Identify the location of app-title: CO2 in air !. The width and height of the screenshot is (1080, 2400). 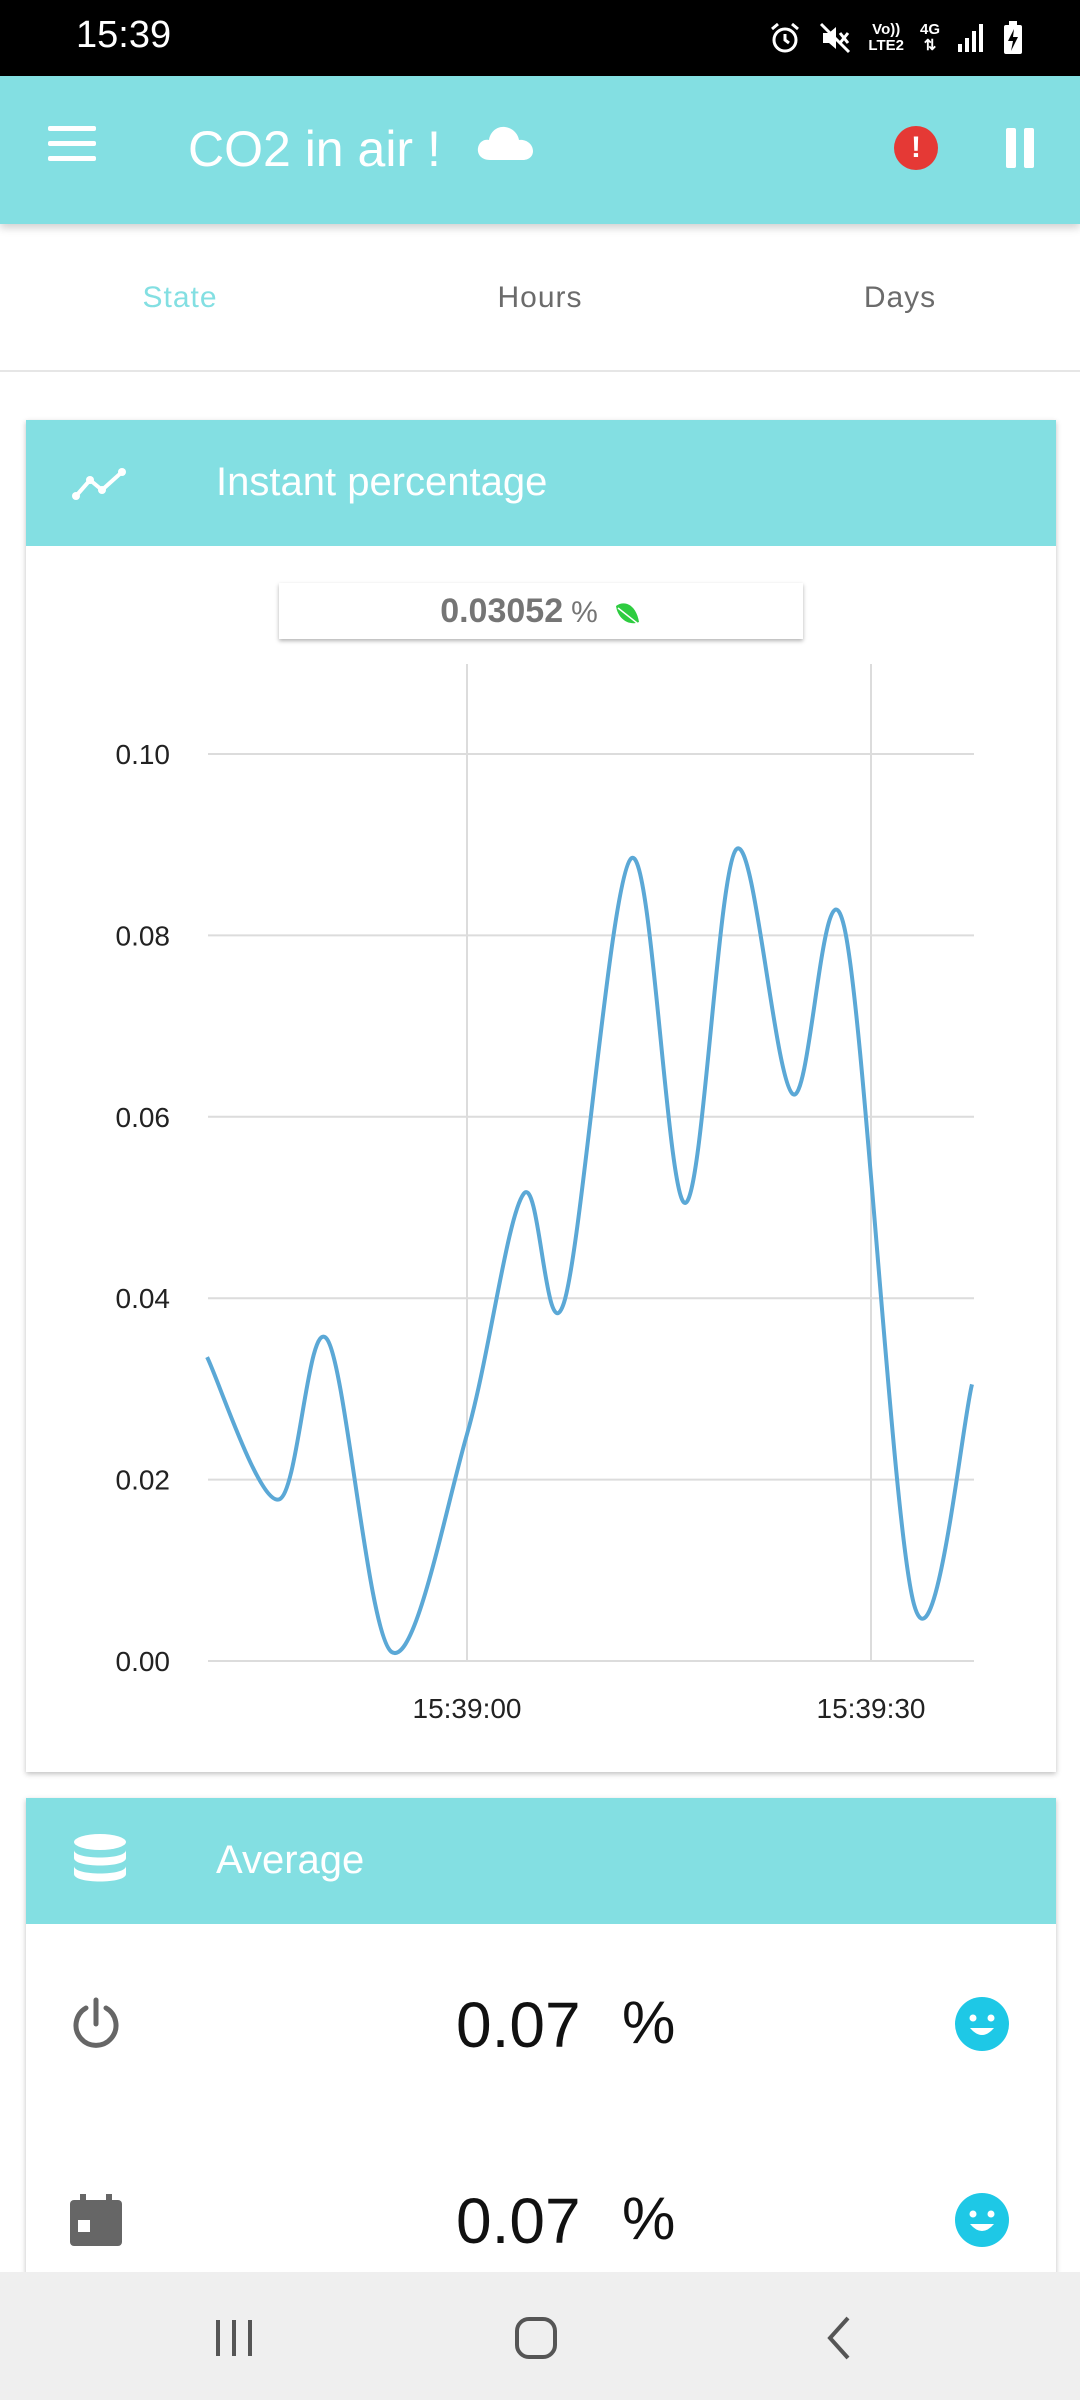
(314, 149).